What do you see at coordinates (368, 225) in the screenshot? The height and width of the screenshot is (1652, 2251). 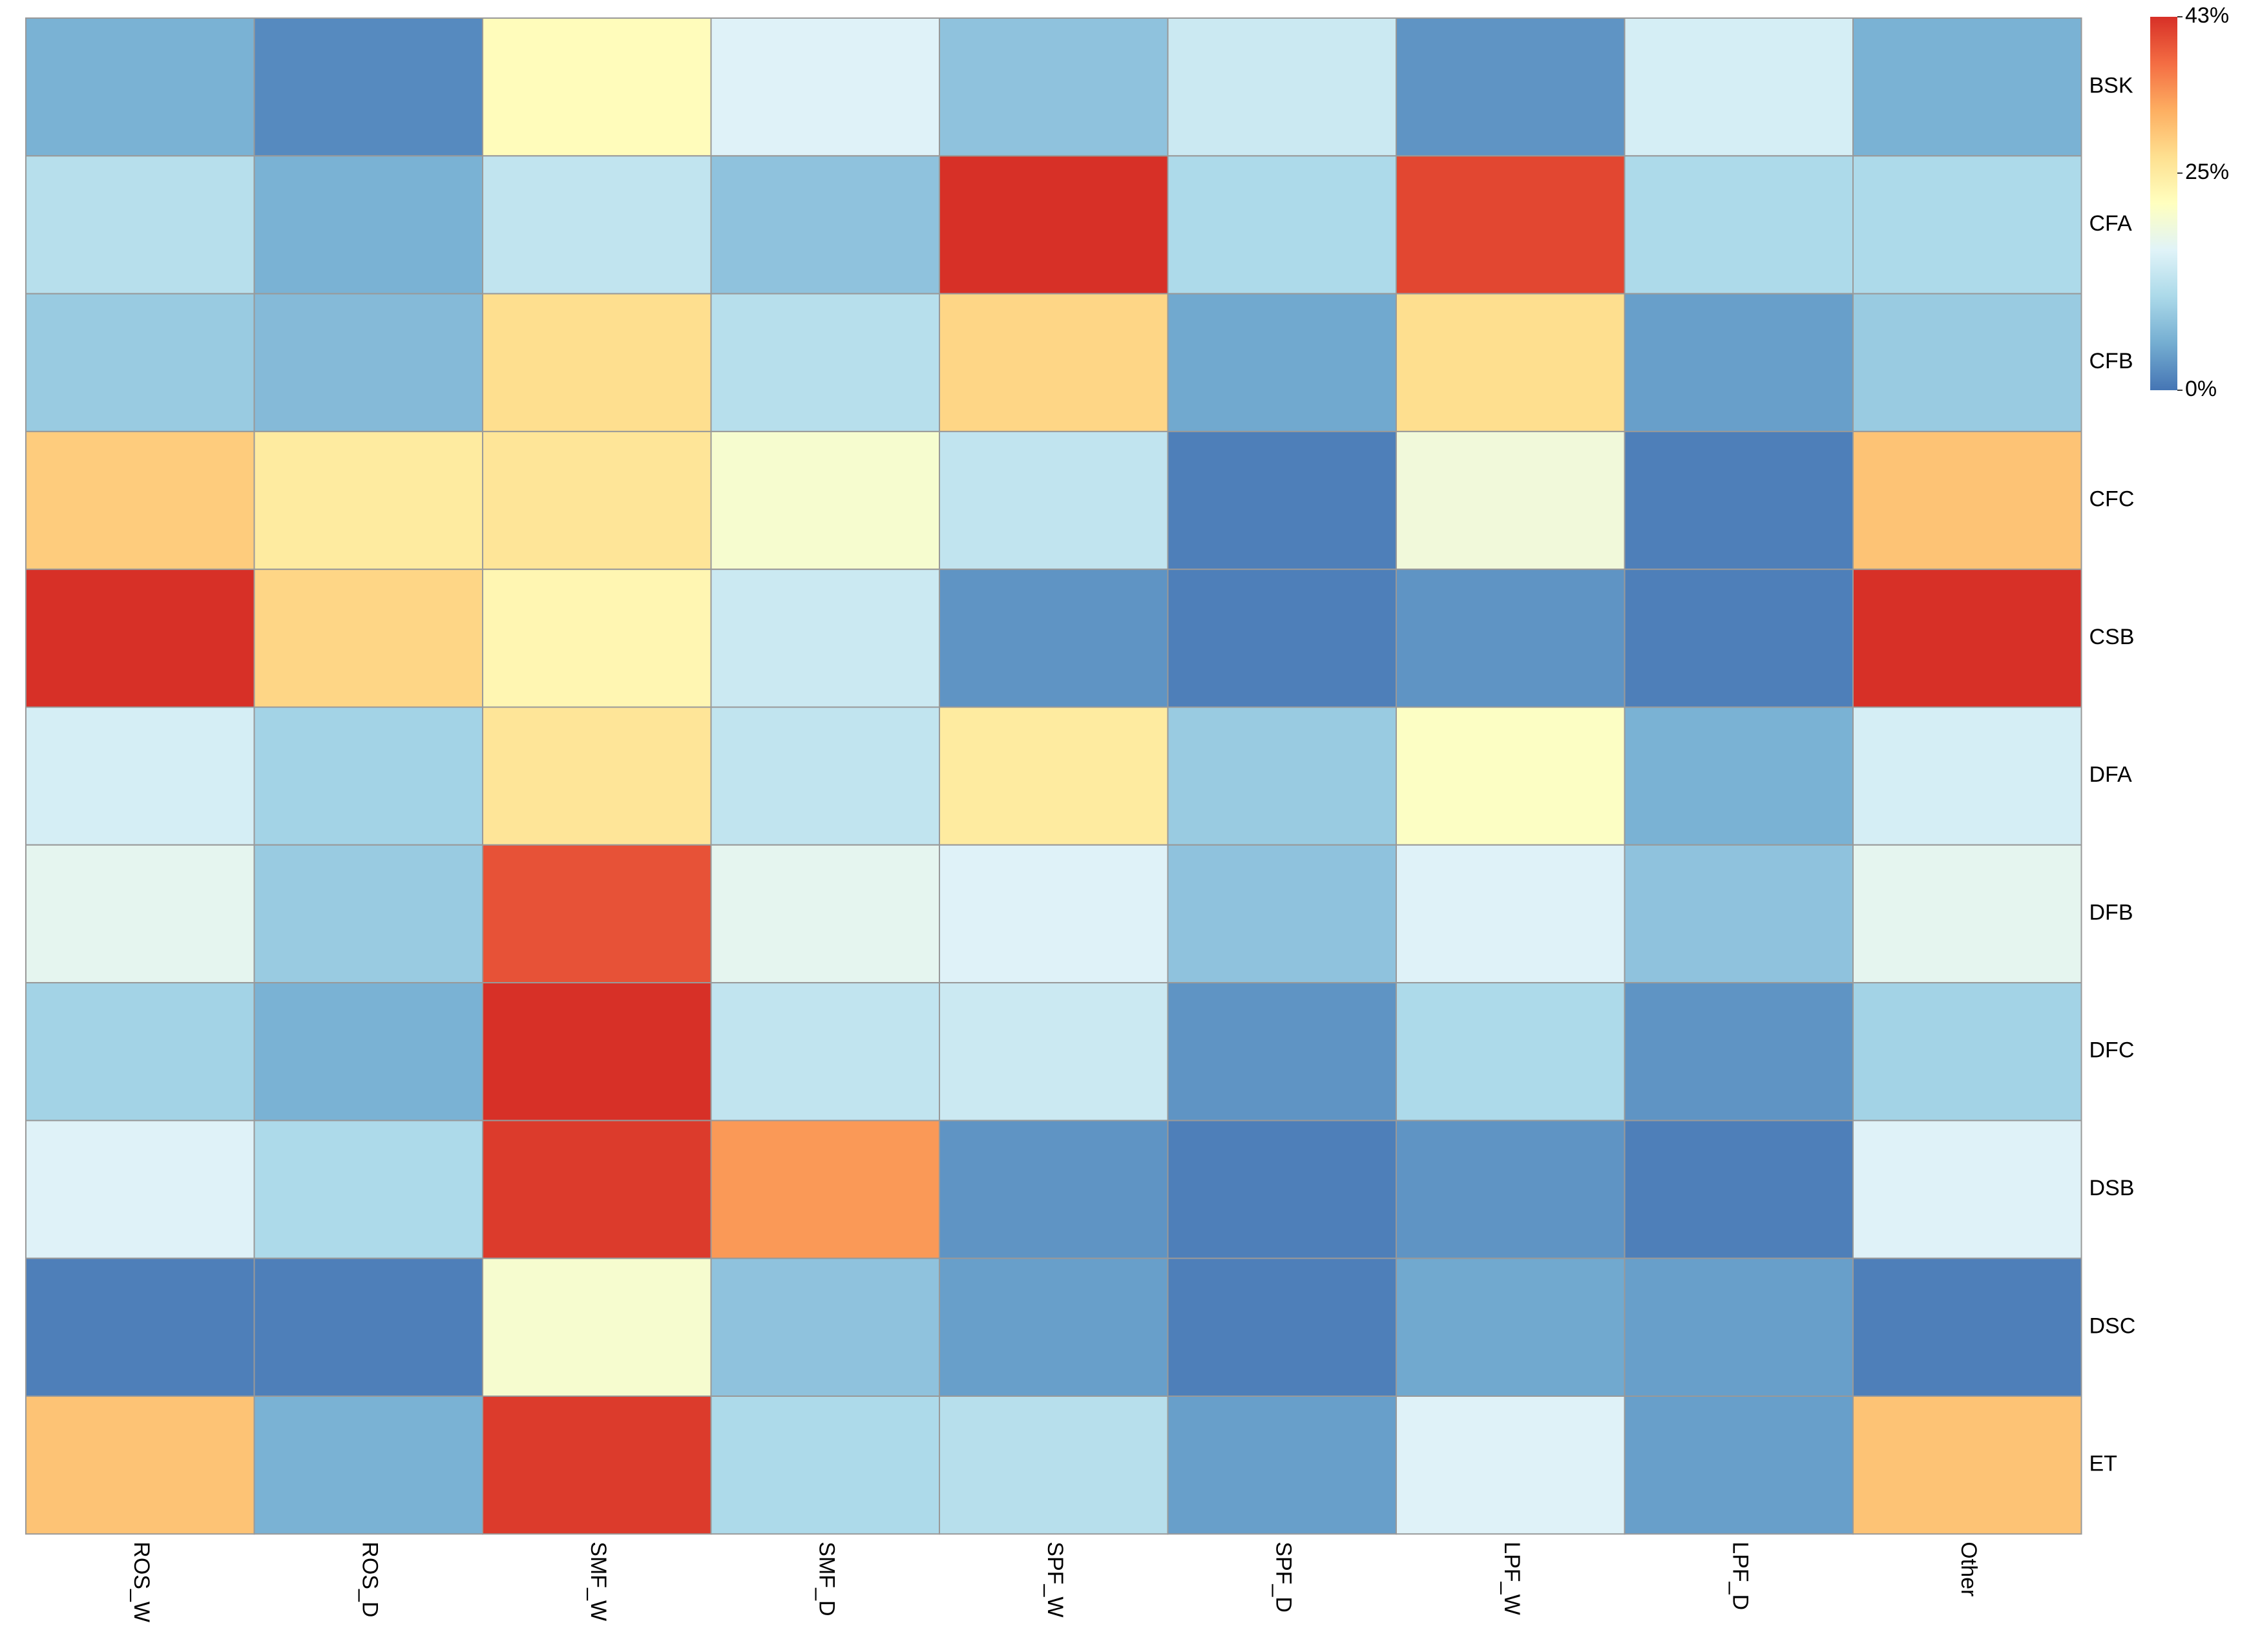 I see `heatmap-cell-CFA-ROS_D` at bounding box center [368, 225].